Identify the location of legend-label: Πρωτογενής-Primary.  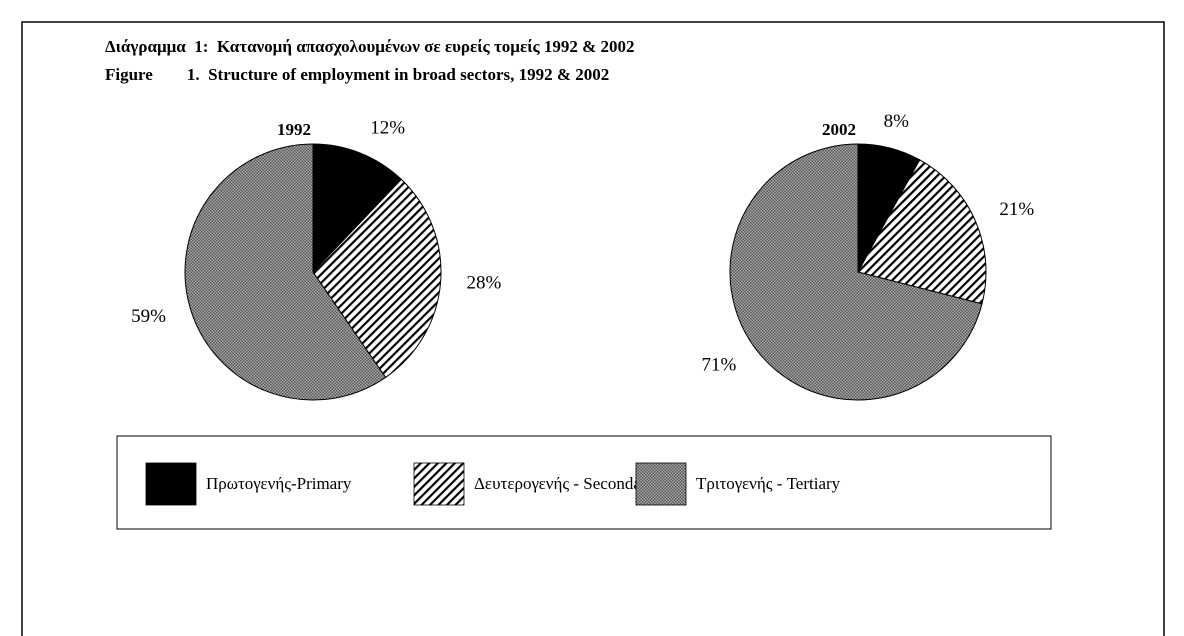
(279, 483).